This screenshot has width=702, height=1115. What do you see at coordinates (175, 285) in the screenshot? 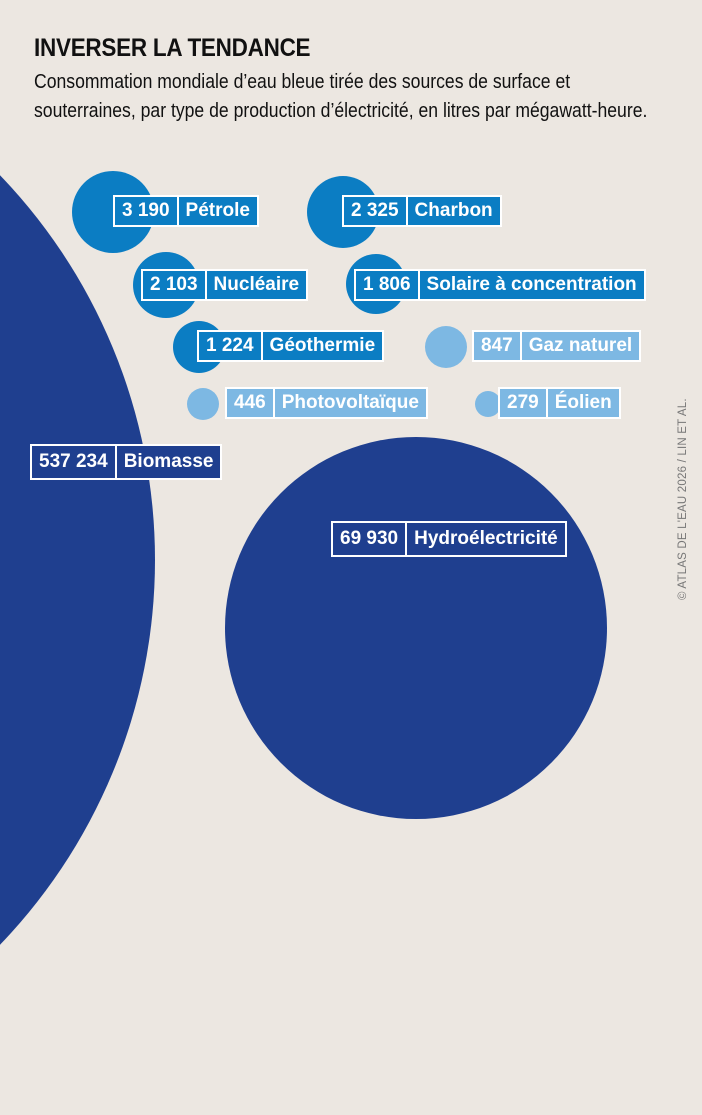
I see `value: 2 103` at bounding box center [175, 285].